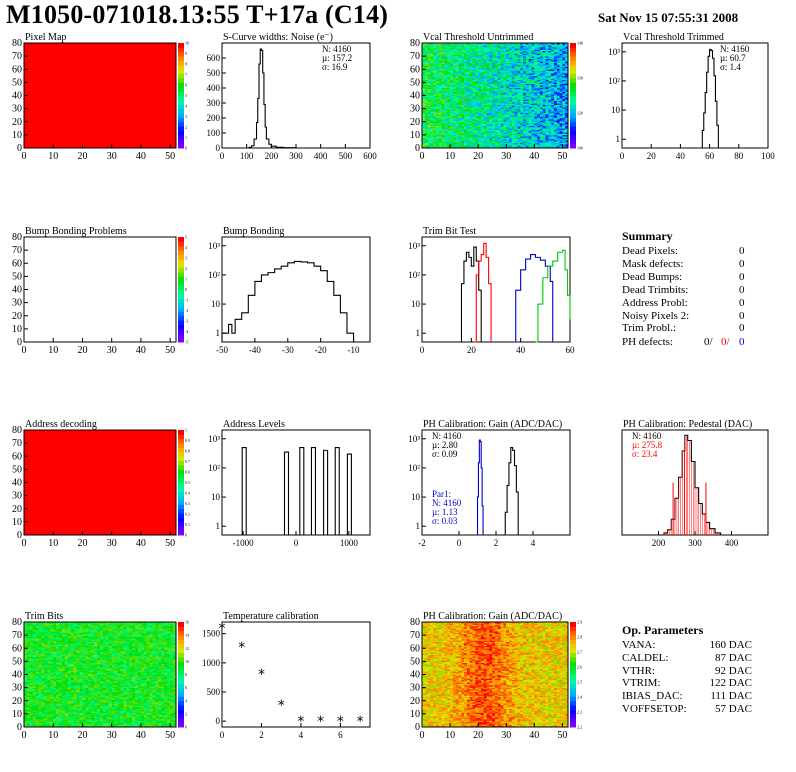  Describe the element at coordinates (253, 231) in the screenshot. I see `chart-title: Bump Bonding` at that location.